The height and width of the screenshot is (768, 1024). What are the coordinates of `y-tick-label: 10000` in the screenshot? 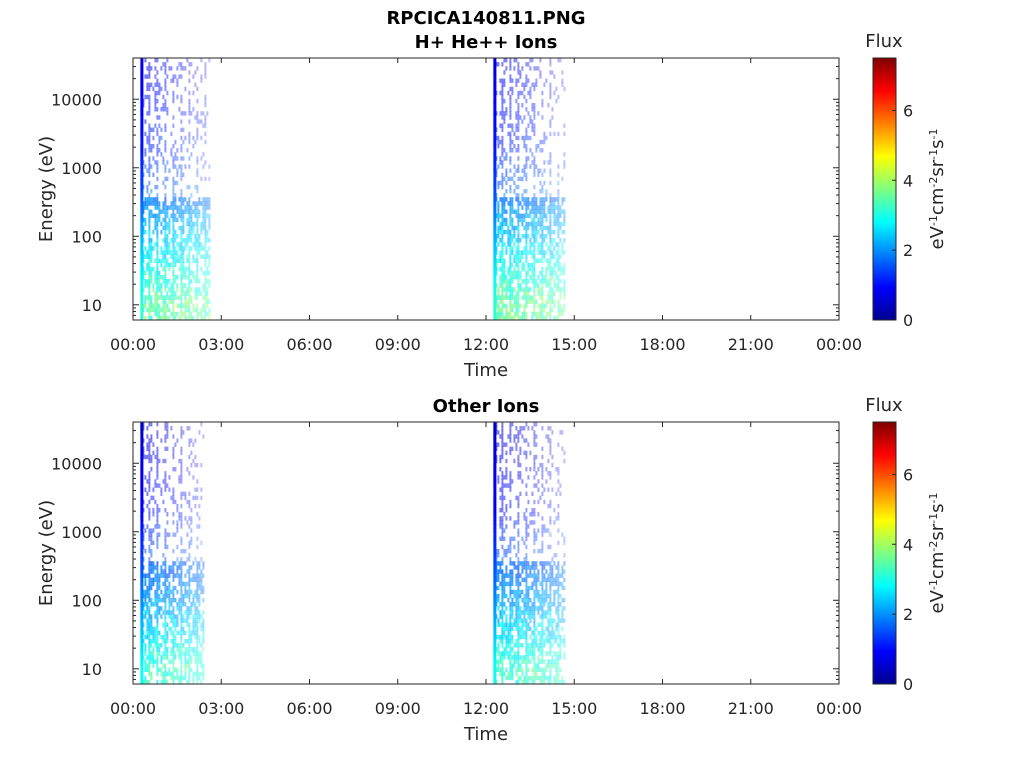 It's located at (76, 99).